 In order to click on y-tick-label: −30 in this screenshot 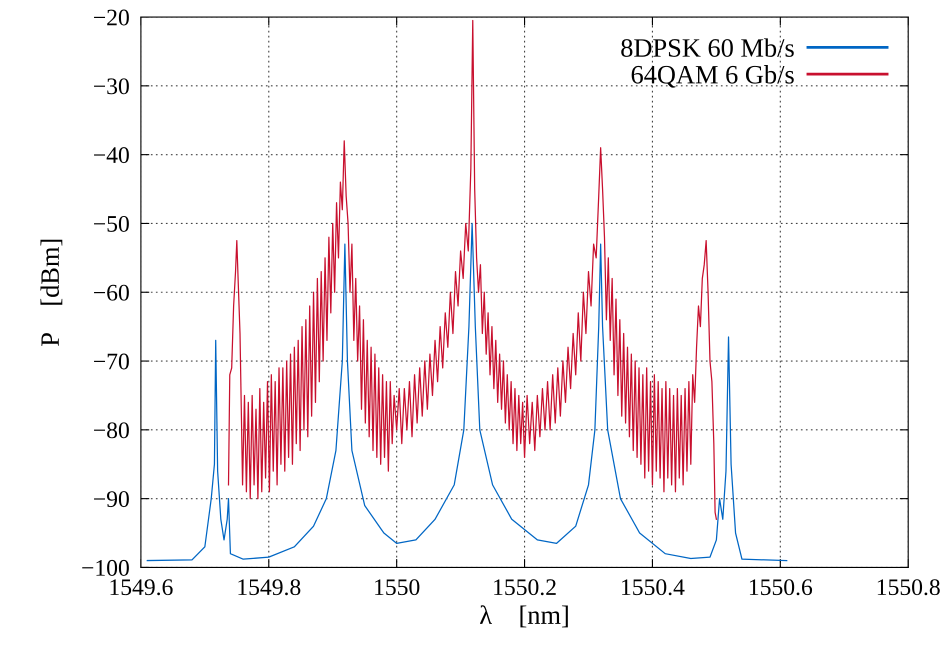, I will do `click(111, 86)`.